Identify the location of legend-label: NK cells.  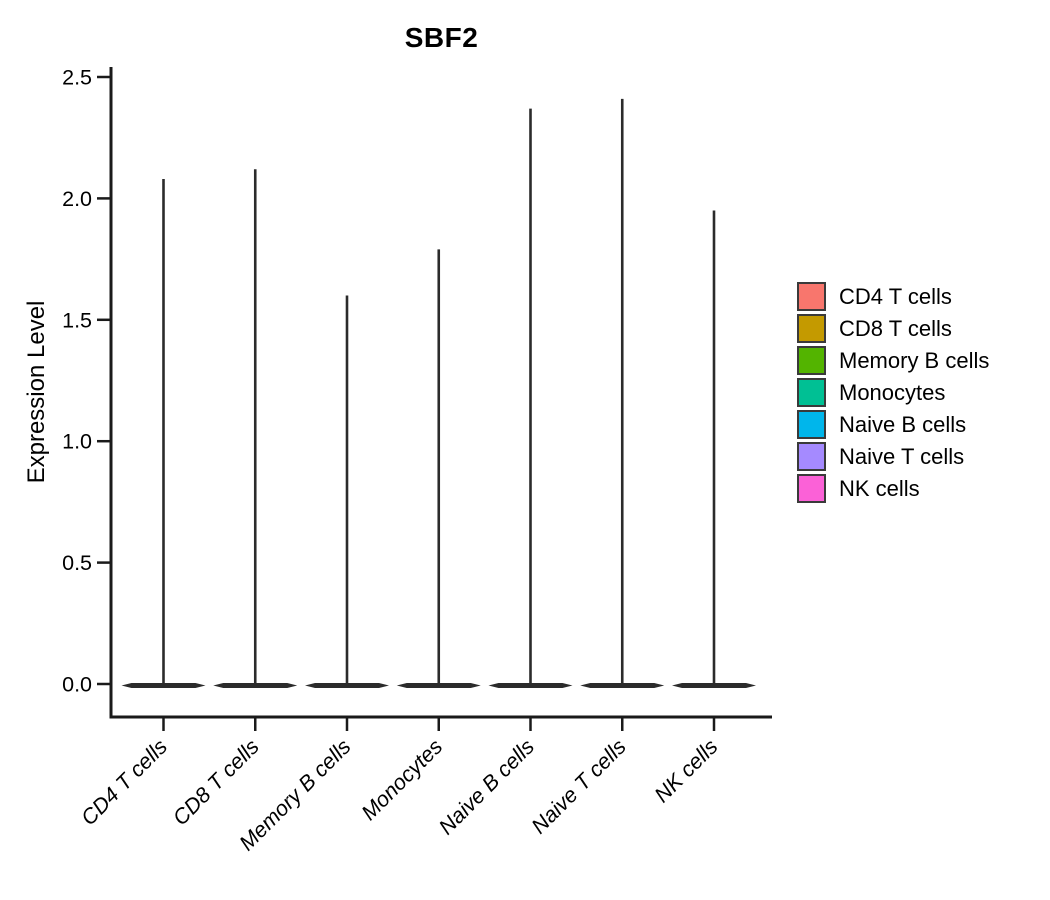
(879, 488).